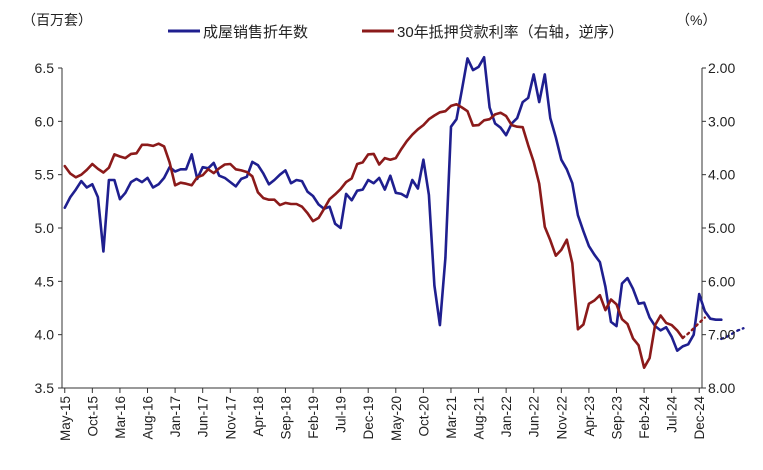  I want to click on legend-label-home-sales: 成屋销售折年数, so click(255, 32).